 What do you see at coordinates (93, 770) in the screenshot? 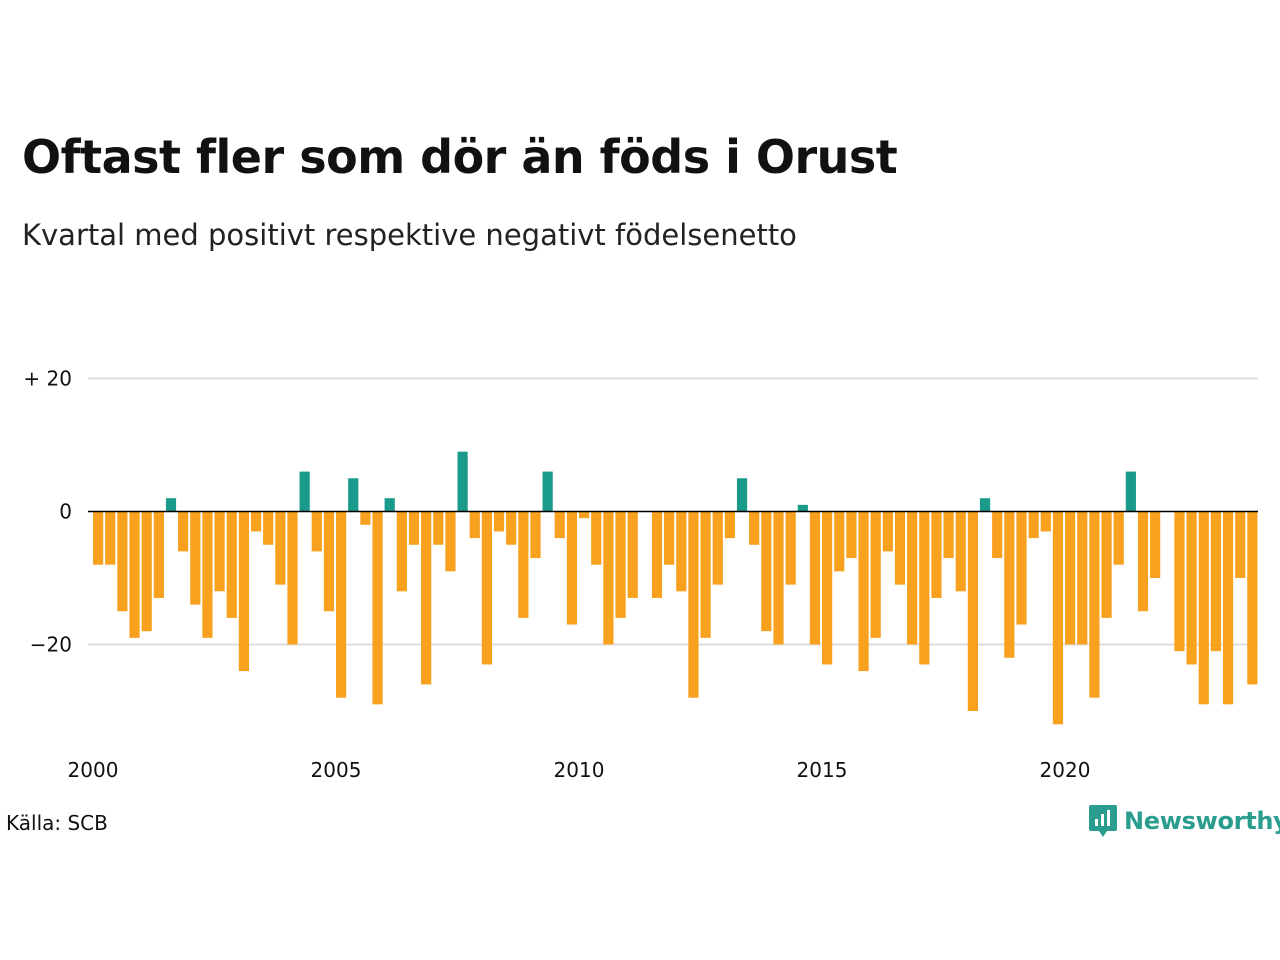
I see `x-tick-label: 2000` at bounding box center [93, 770].